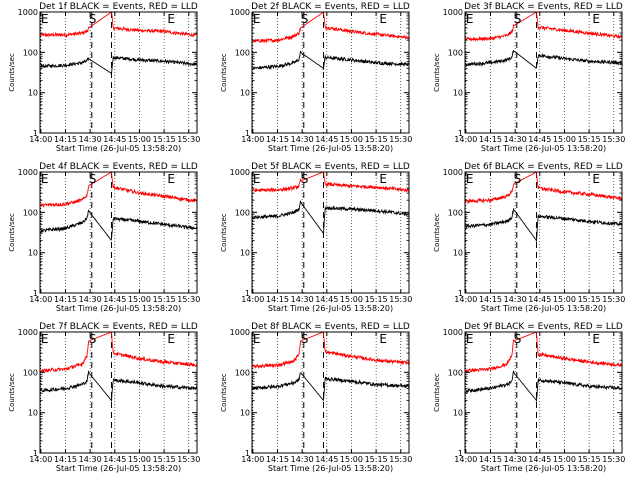 The width and height of the screenshot is (640, 480). Describe the element at coordinates (543, 327) in the screenshot. I see `chart-title: Det 9f BLACK = Events, RED = LLD` at that location.